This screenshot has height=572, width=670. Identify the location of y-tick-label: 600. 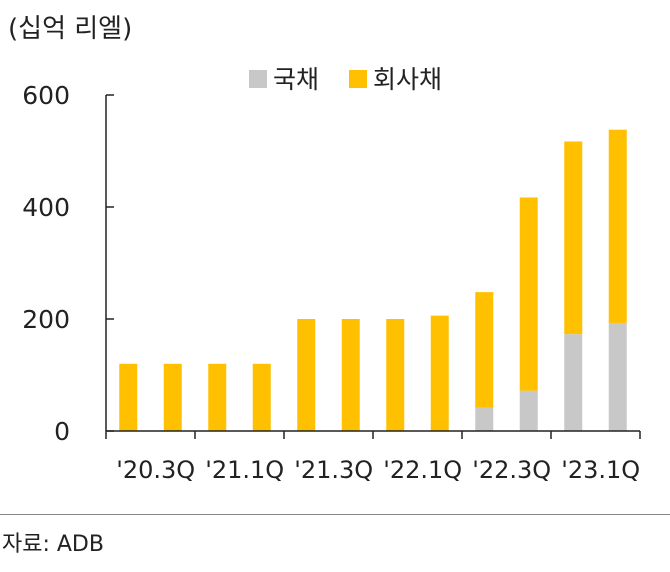
(46, 95).